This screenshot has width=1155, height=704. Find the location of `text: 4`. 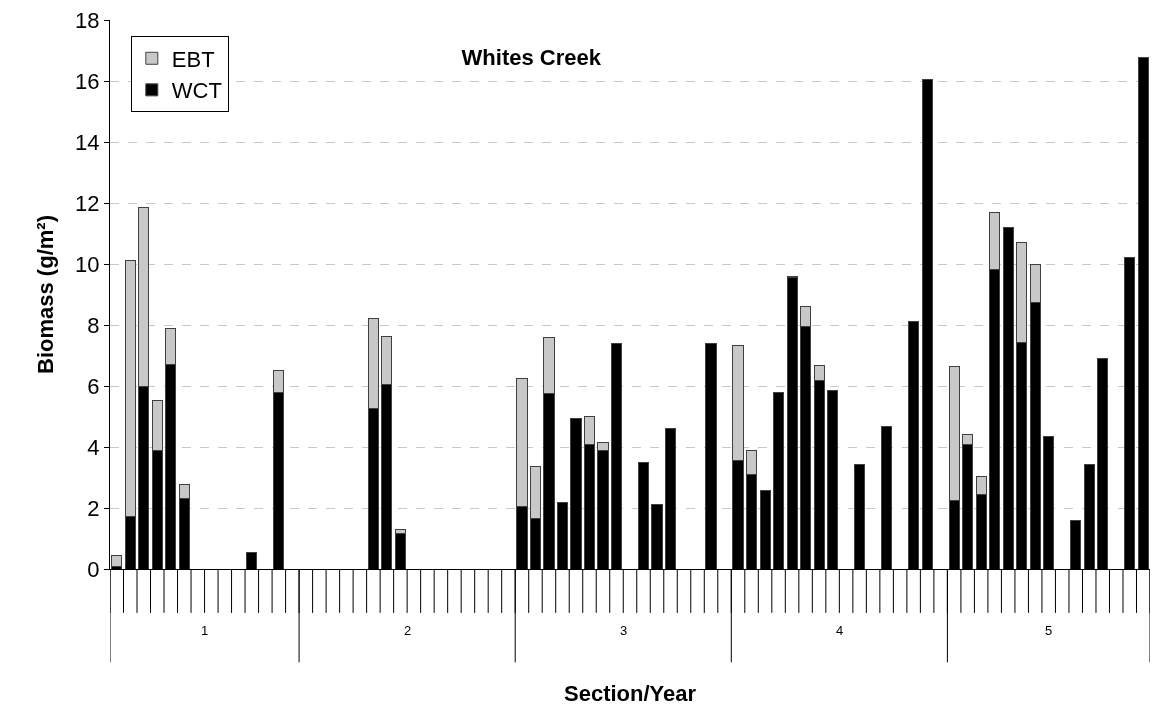

text: 4 is located at coordinates (840, 630).